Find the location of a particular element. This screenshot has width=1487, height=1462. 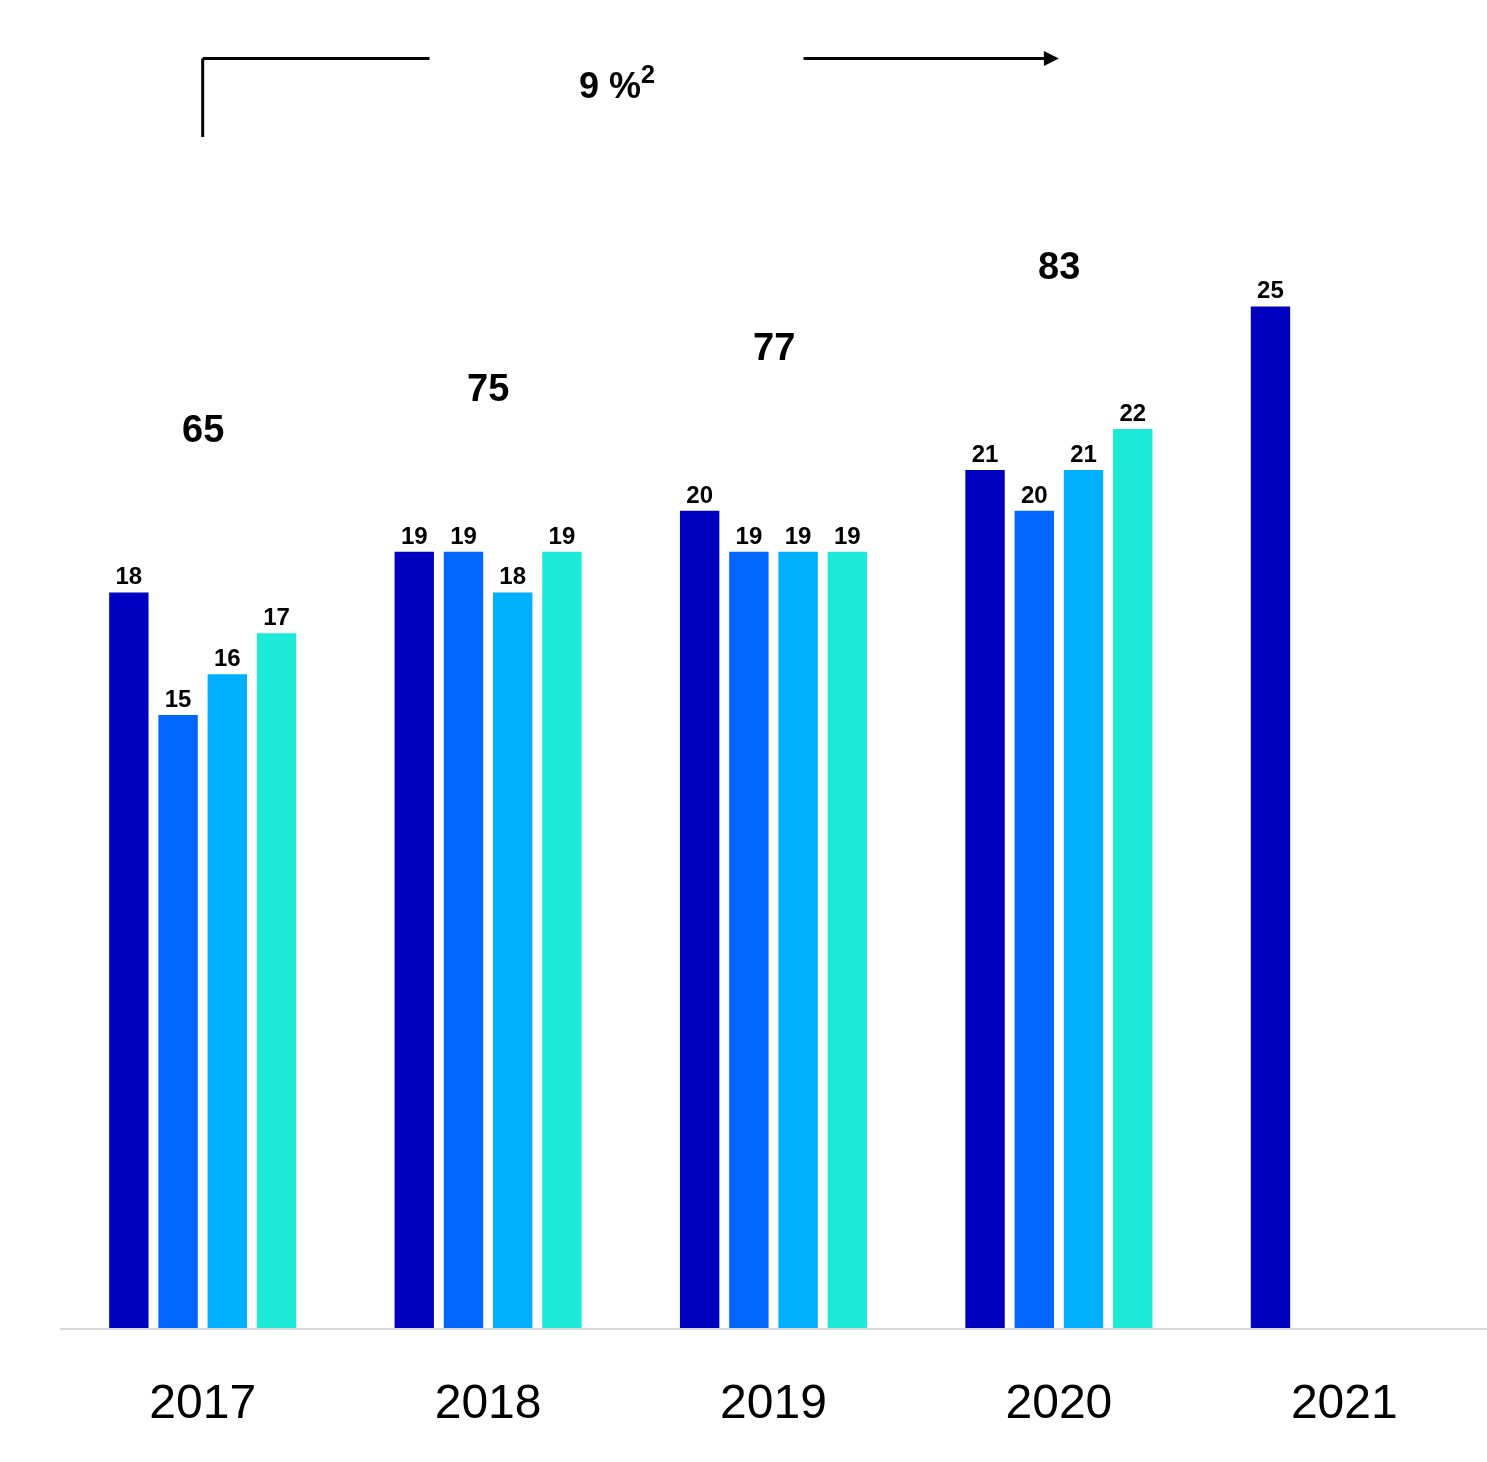

annotation: 9 %$^{2}$ is located at coordinates (617, 83).